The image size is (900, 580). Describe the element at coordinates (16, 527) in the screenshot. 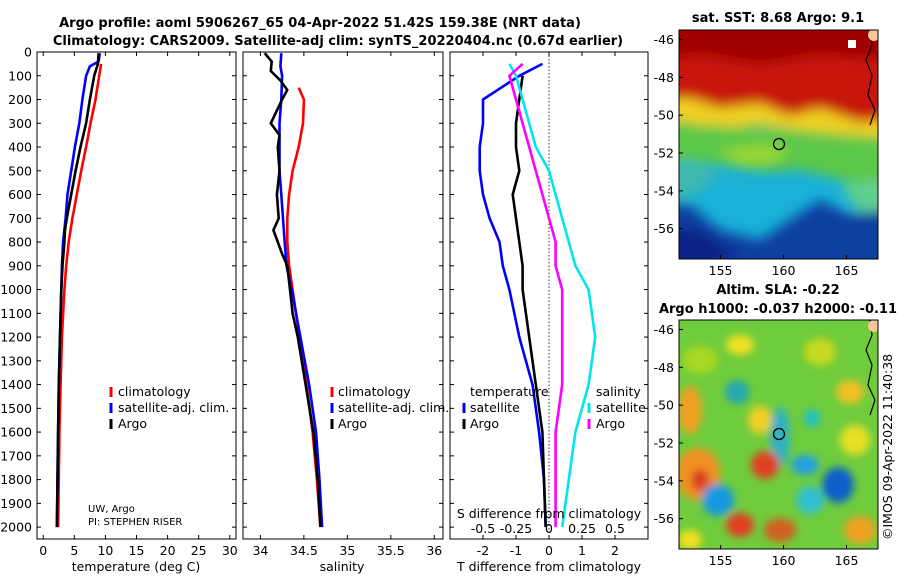

I see `depth-tick-label: 2000` at that location.